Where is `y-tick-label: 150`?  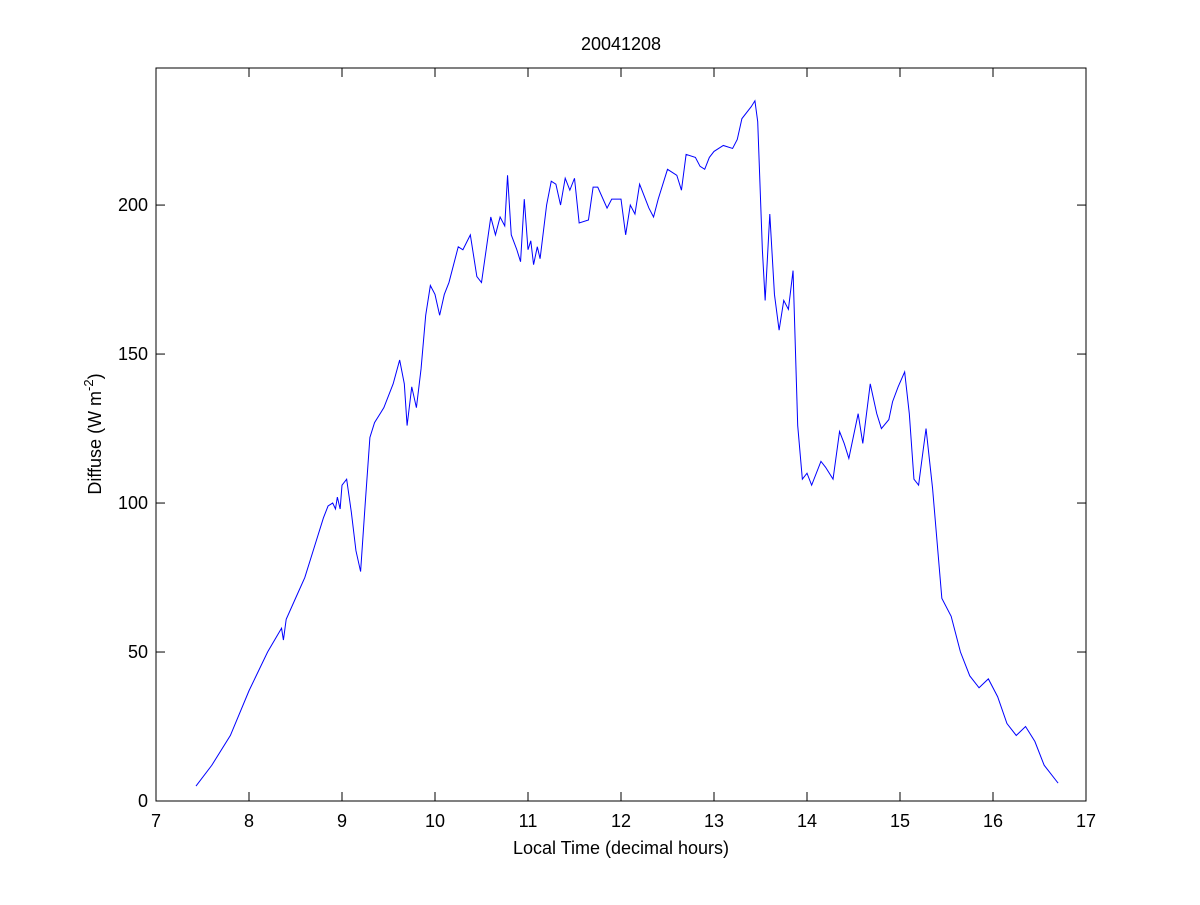
y-tick-label: 150 is located at coordinates (133, 354).